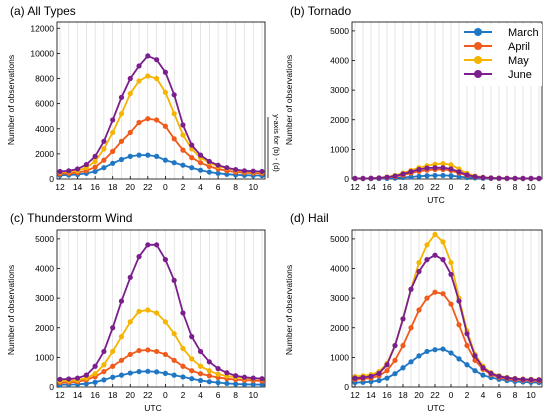  What do you see at coordinates (403, 187) in the screenshot?
I see `x-tick-label-b: 18` at bounding box center [403, 187].